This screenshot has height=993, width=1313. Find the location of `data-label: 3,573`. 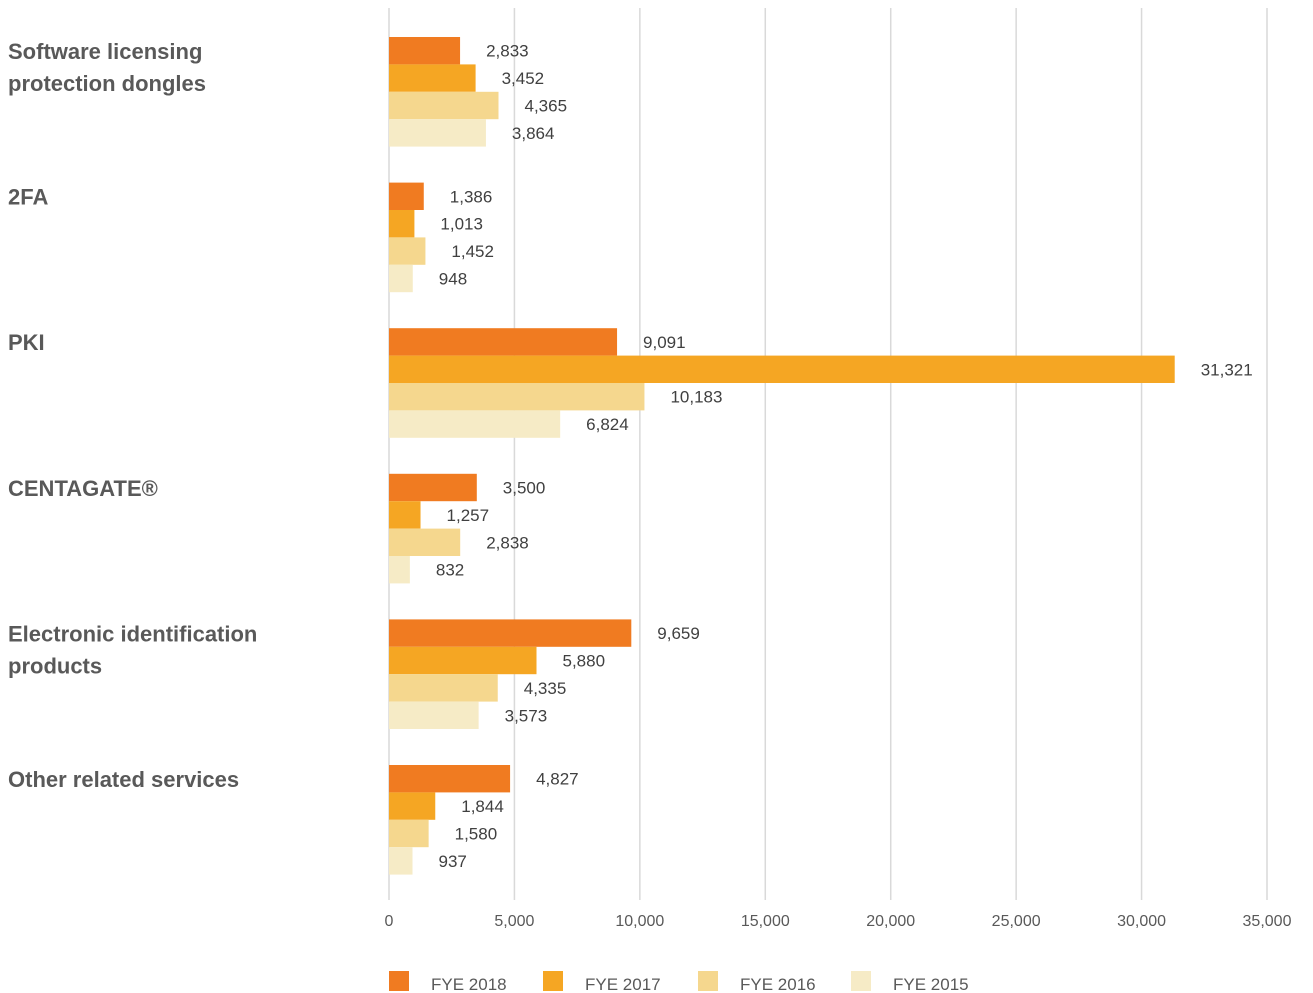

data-label: 3,573 is located at coordinates (526, 715).